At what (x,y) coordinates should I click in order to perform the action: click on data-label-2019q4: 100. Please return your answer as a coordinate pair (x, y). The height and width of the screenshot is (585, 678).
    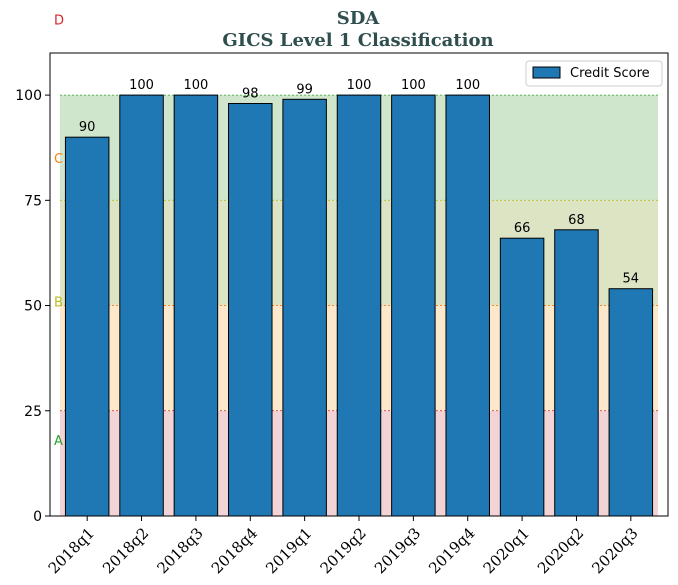
    Looking at the image, I should click on (467, 85).